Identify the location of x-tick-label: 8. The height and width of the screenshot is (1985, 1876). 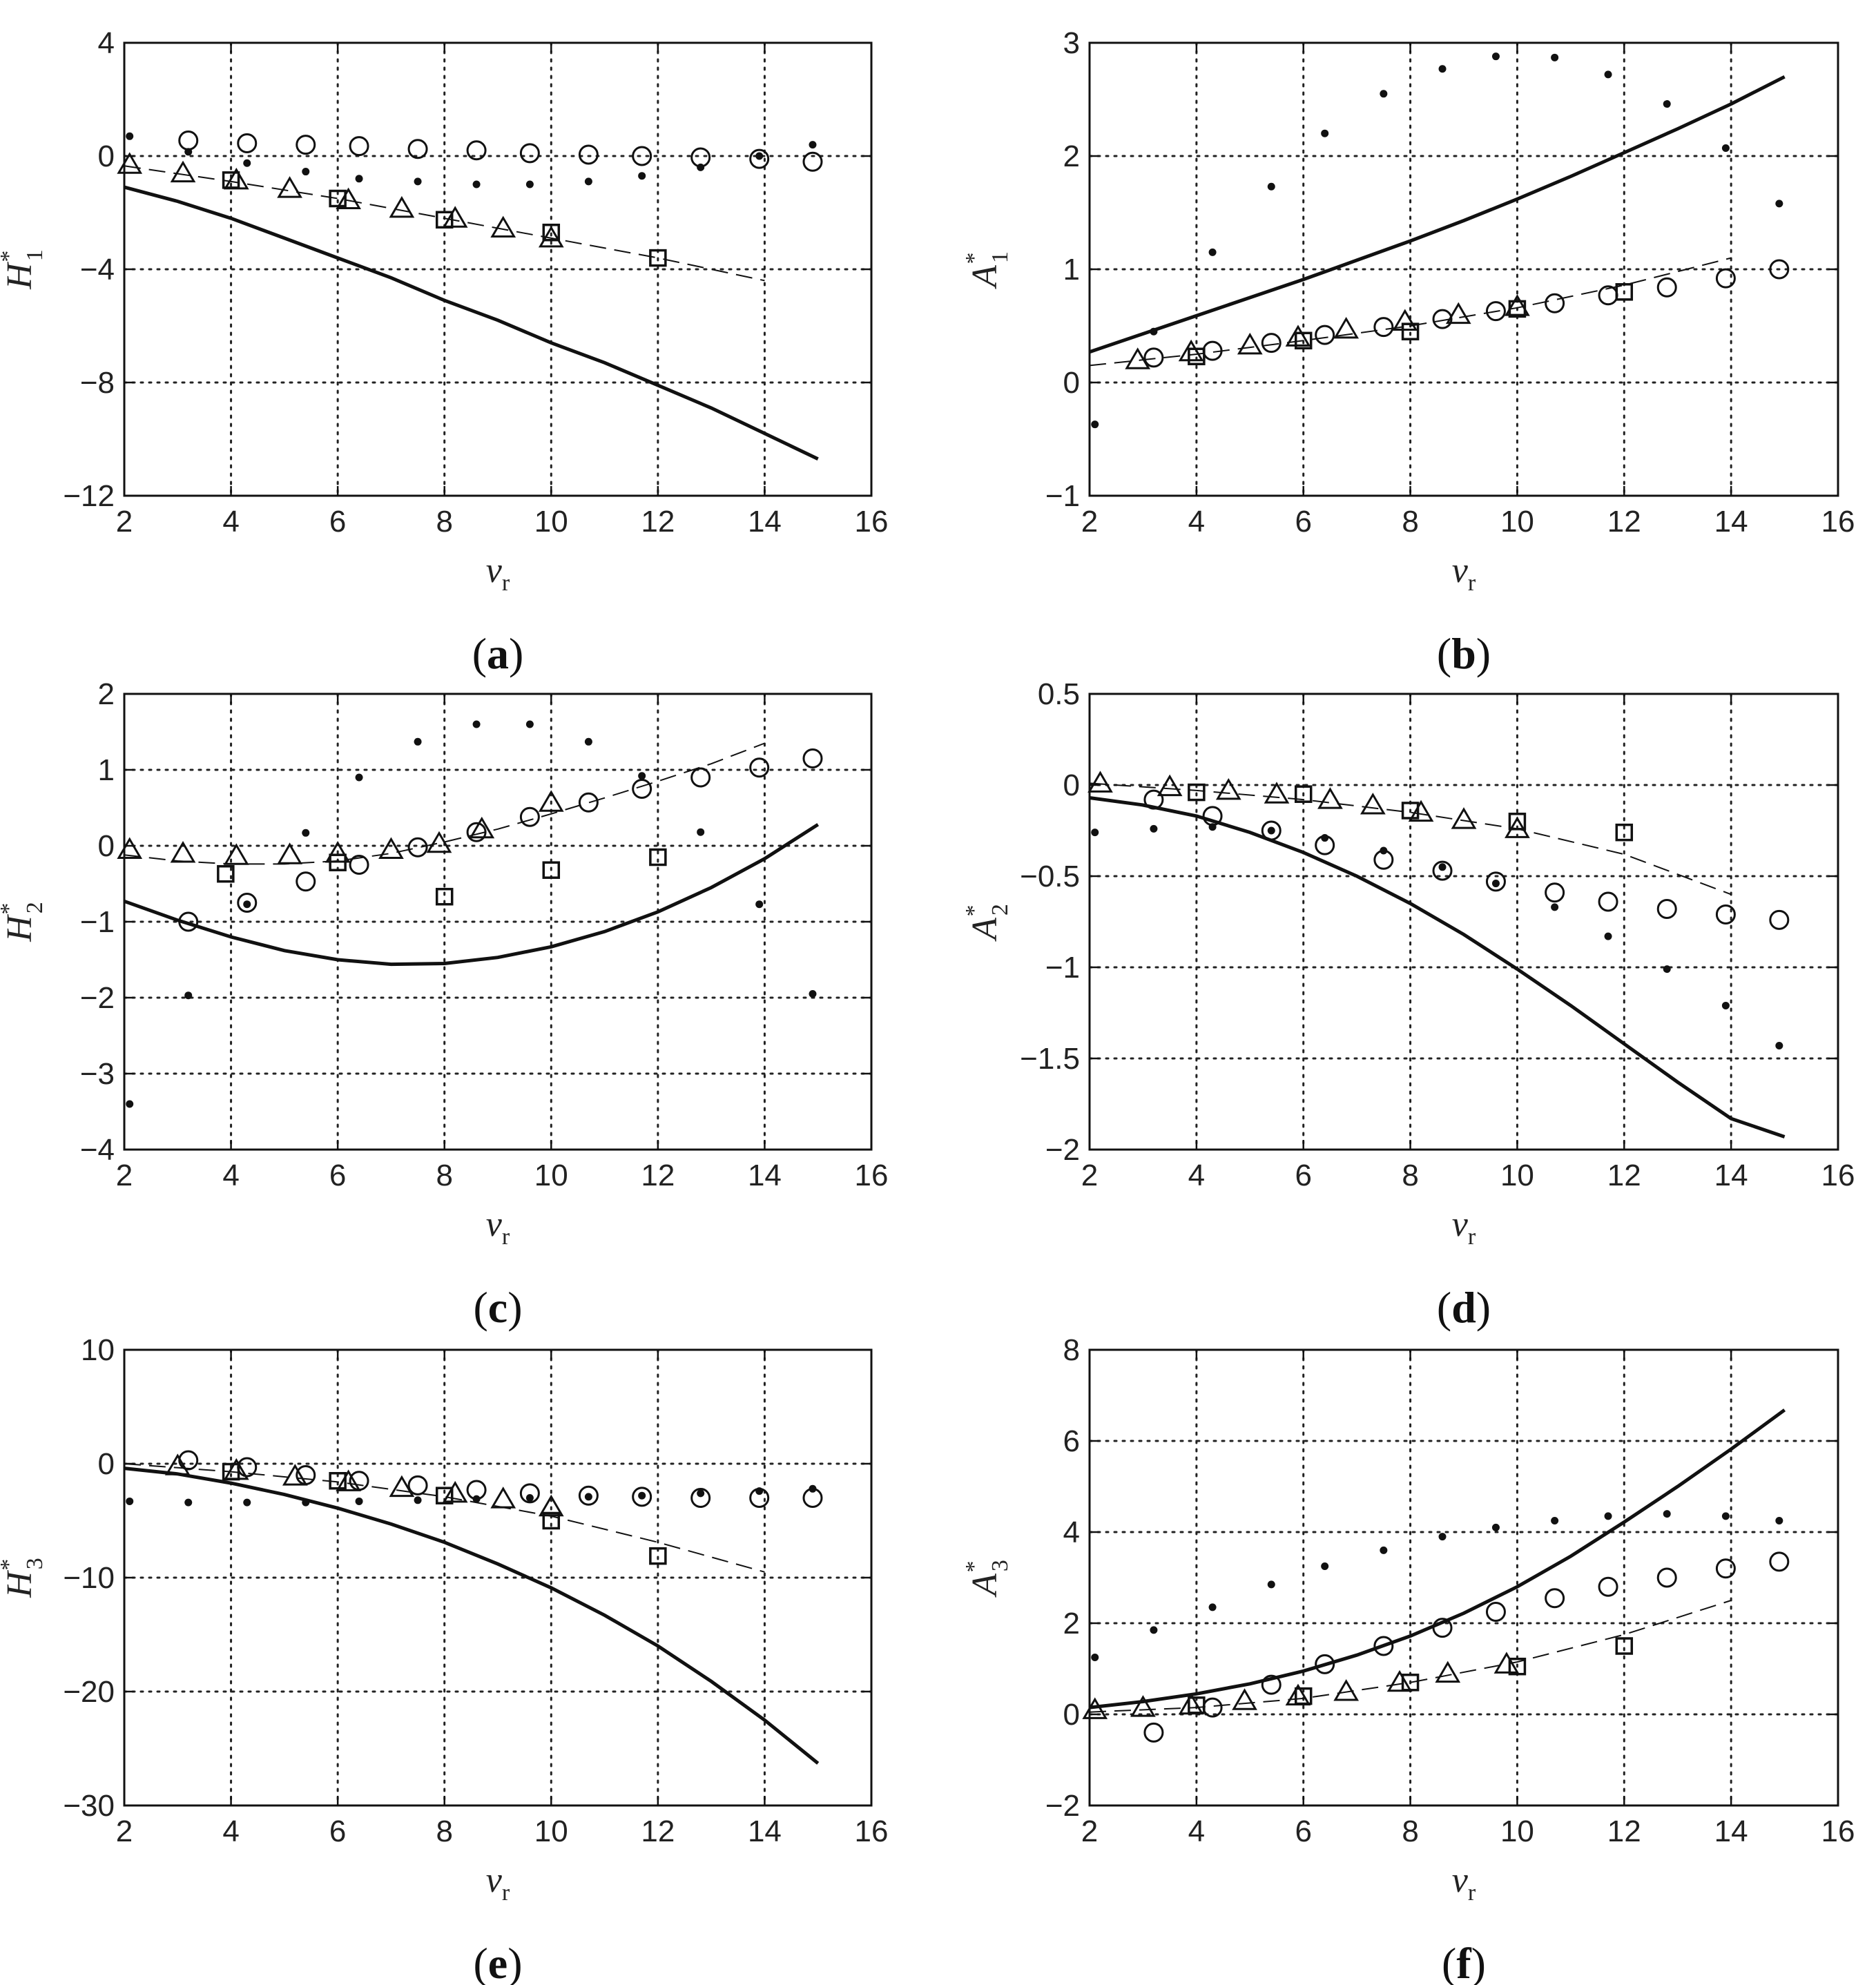
(444, 1175).